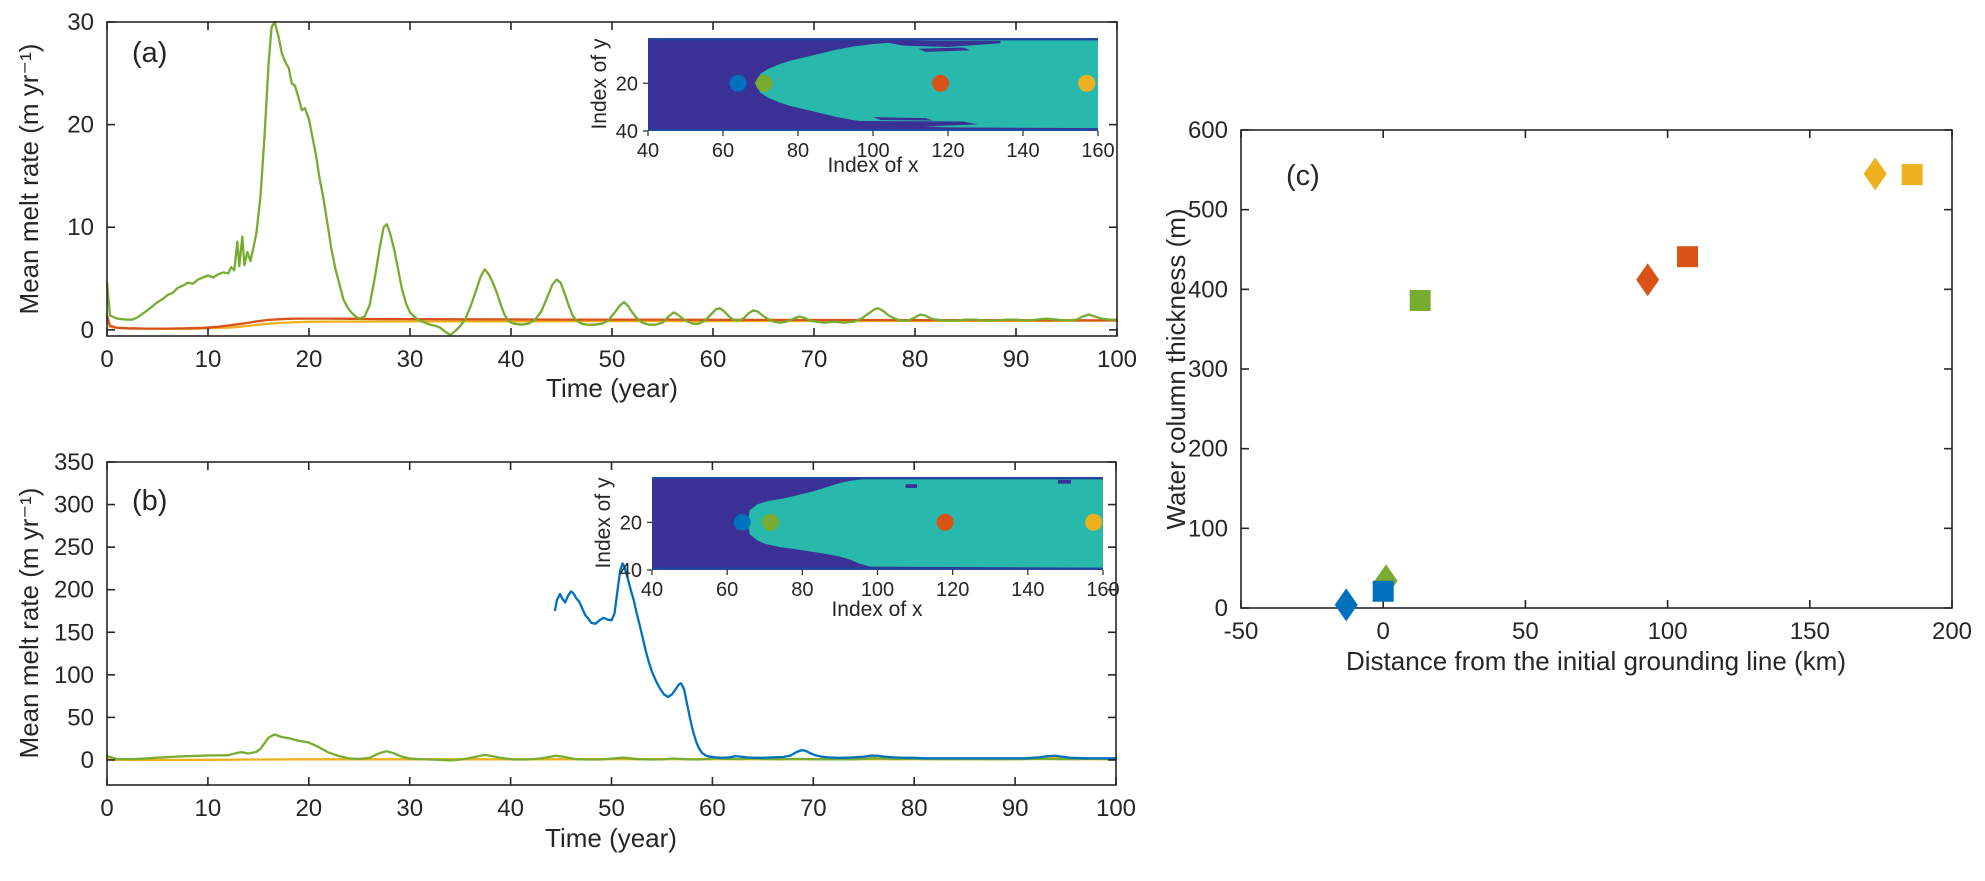 Image resolution: width=1985 pixels, height=881 pixels. What do you see at coordinates (149, 501) in the screenshot?
I see `panel-b-letter: (b)` at bounding box center [149, 501].